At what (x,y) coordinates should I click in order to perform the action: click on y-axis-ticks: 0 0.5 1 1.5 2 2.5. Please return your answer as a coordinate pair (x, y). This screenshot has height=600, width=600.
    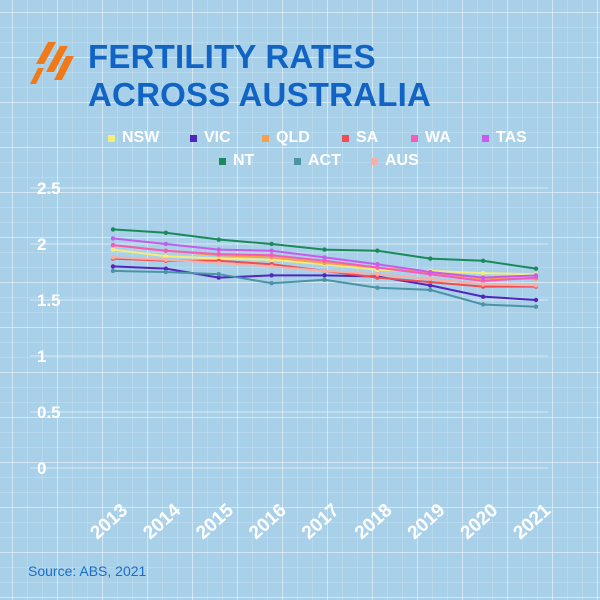
    Looking at the image, I should click on (49, 328).